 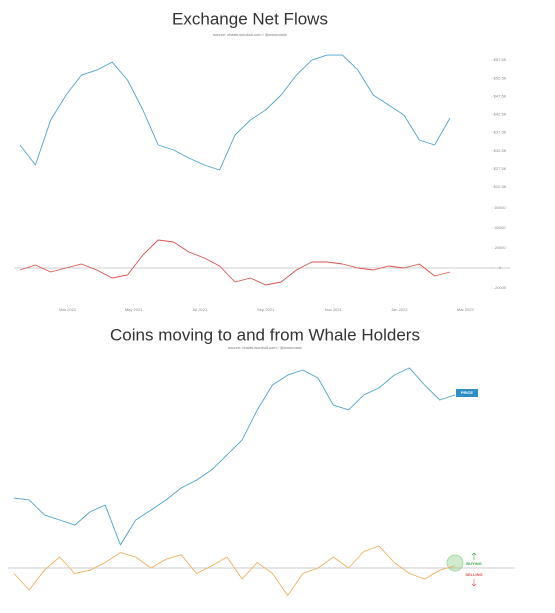 I want to click on y-tick-label: $42.5K, so click(x=500, y=114).